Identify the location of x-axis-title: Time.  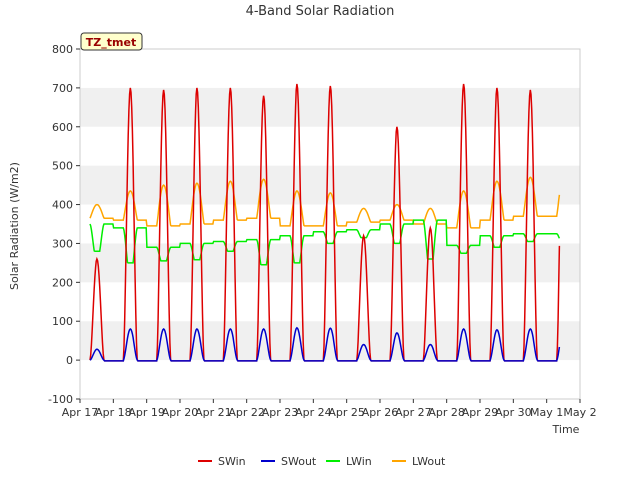
(566, 429).